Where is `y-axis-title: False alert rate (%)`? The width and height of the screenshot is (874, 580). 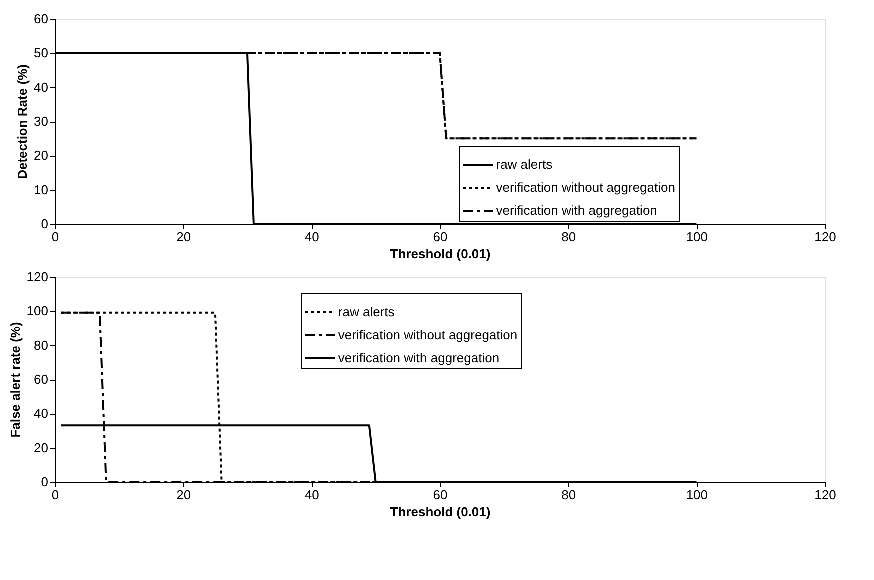
y-axis-title: False alert rate (%) is located at coordinates (15, 380).